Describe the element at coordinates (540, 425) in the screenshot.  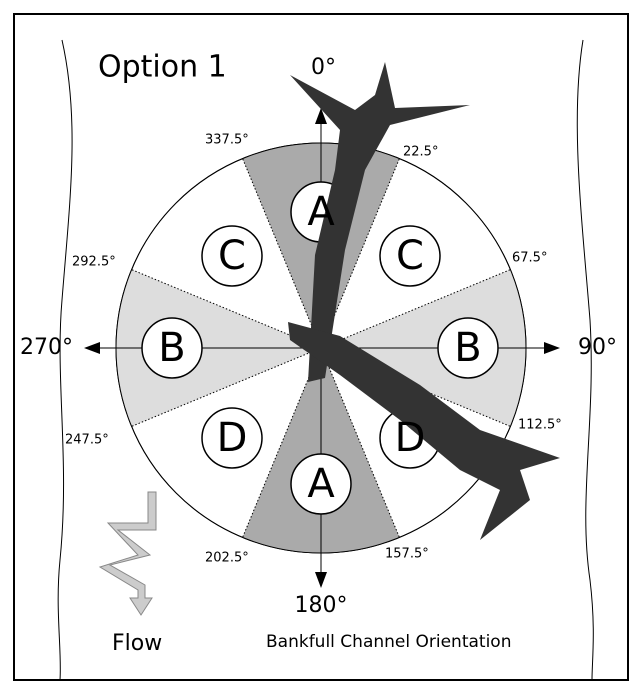
I see `angle-label: 112.5°` at that location.